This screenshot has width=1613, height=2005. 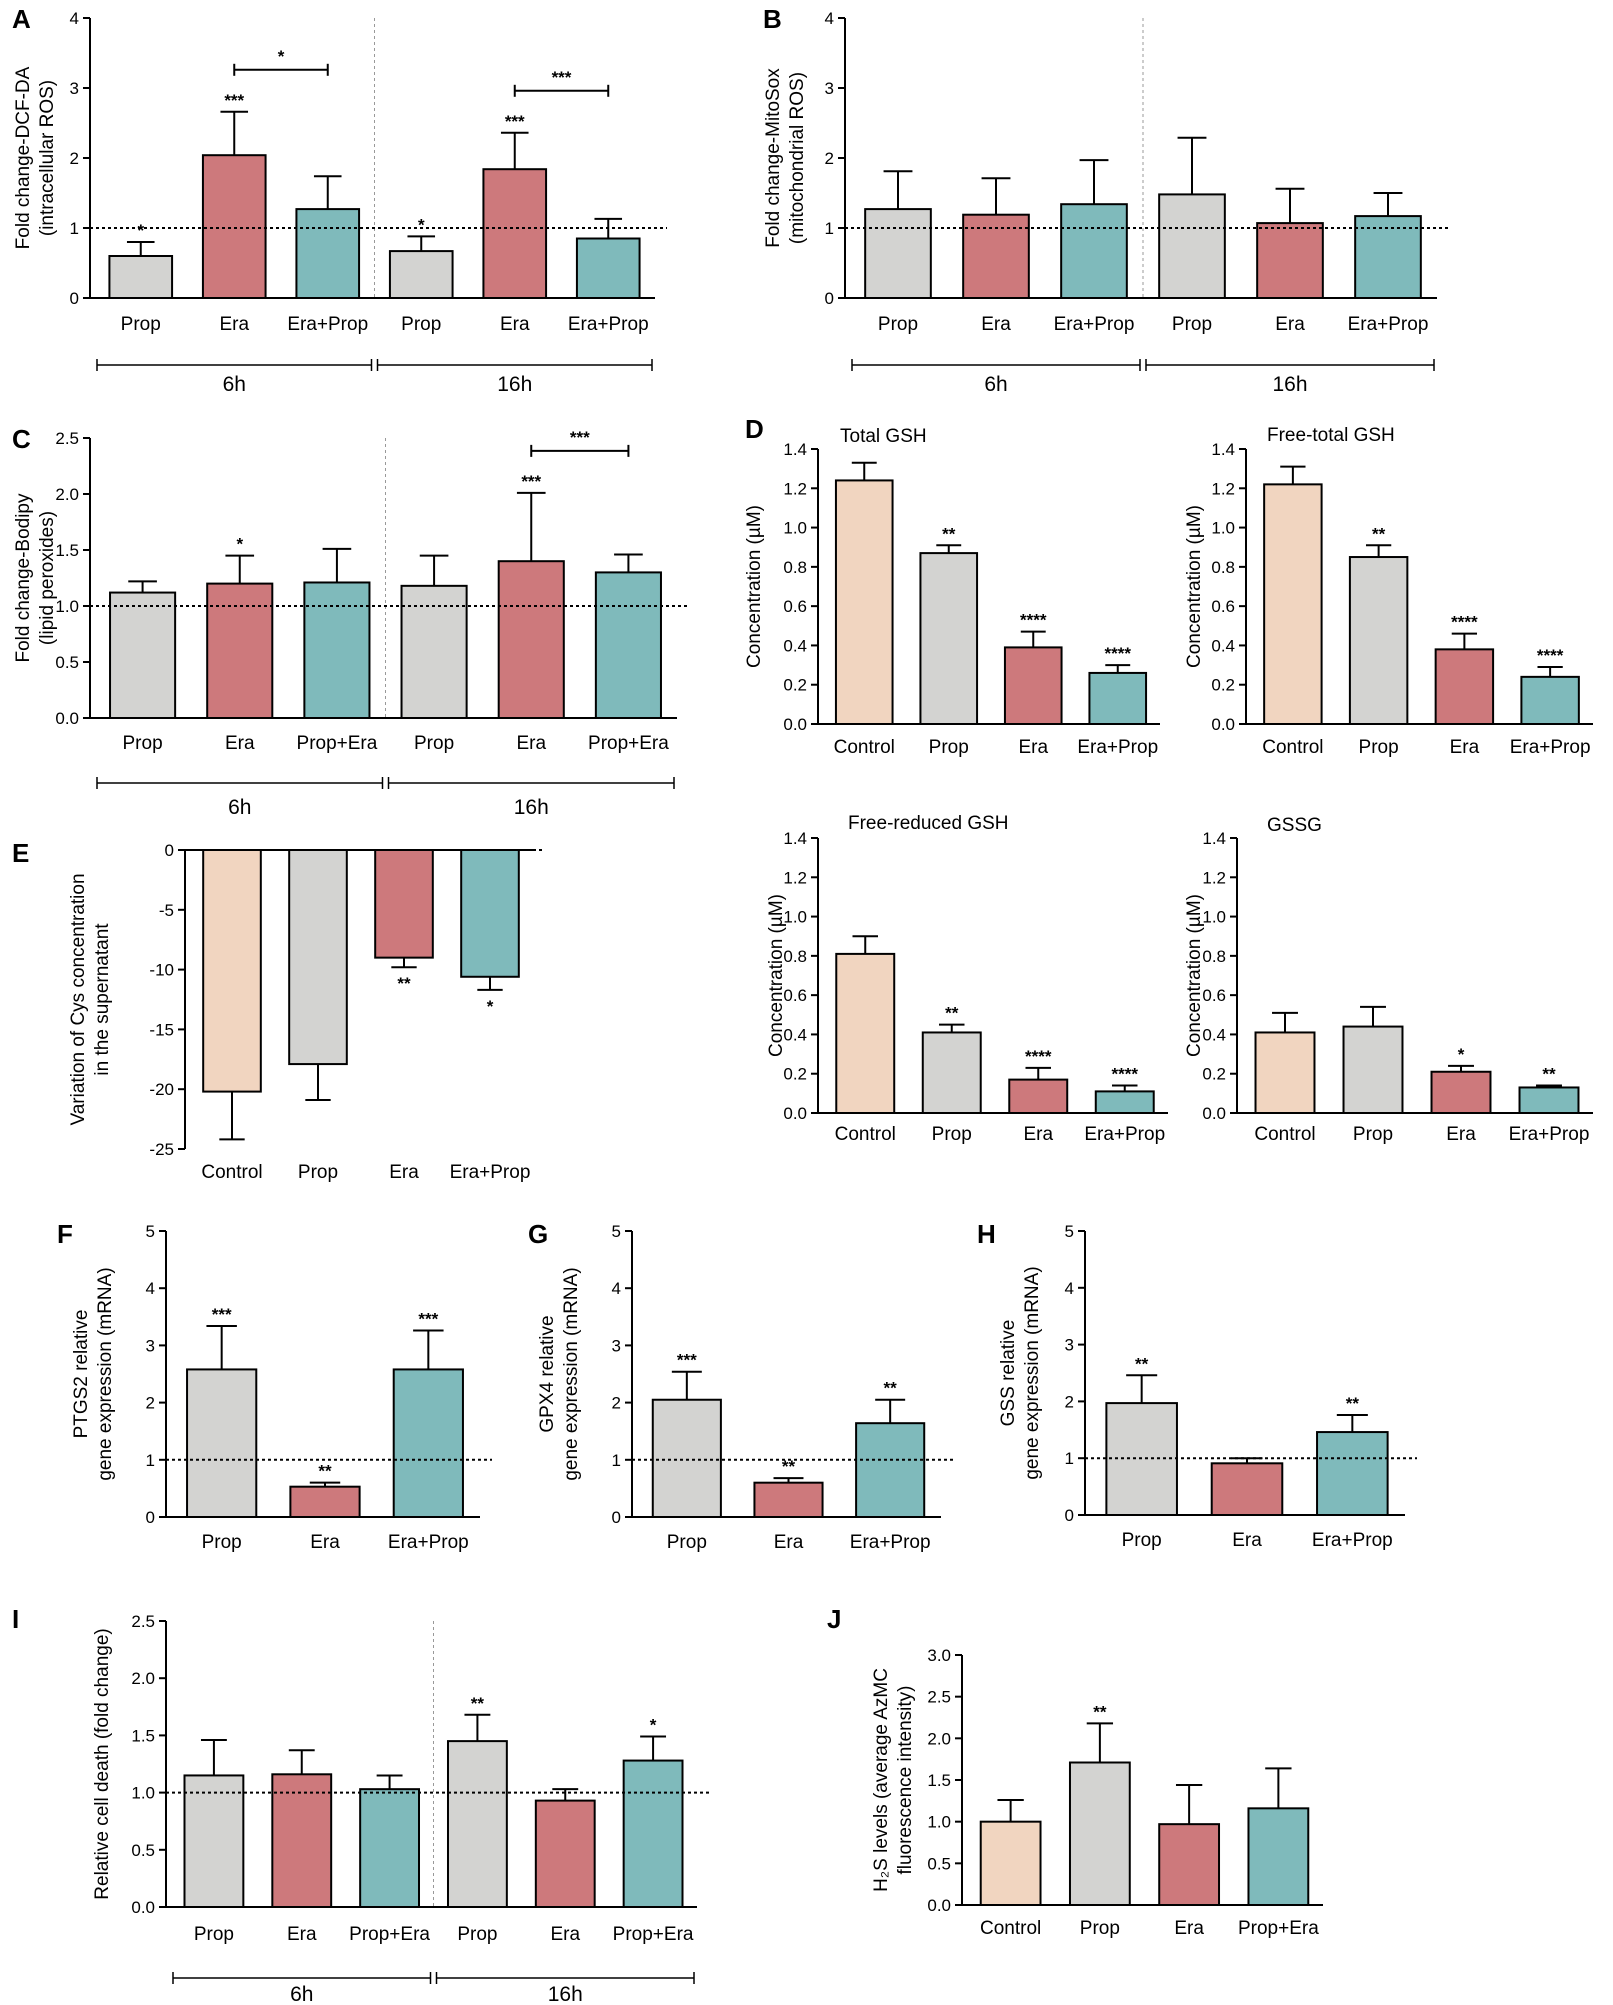 What do you see at coordinates (150, 1231) in the screenshot?
I see `y-tick-label: 5` at bounding box center [150, 1231].